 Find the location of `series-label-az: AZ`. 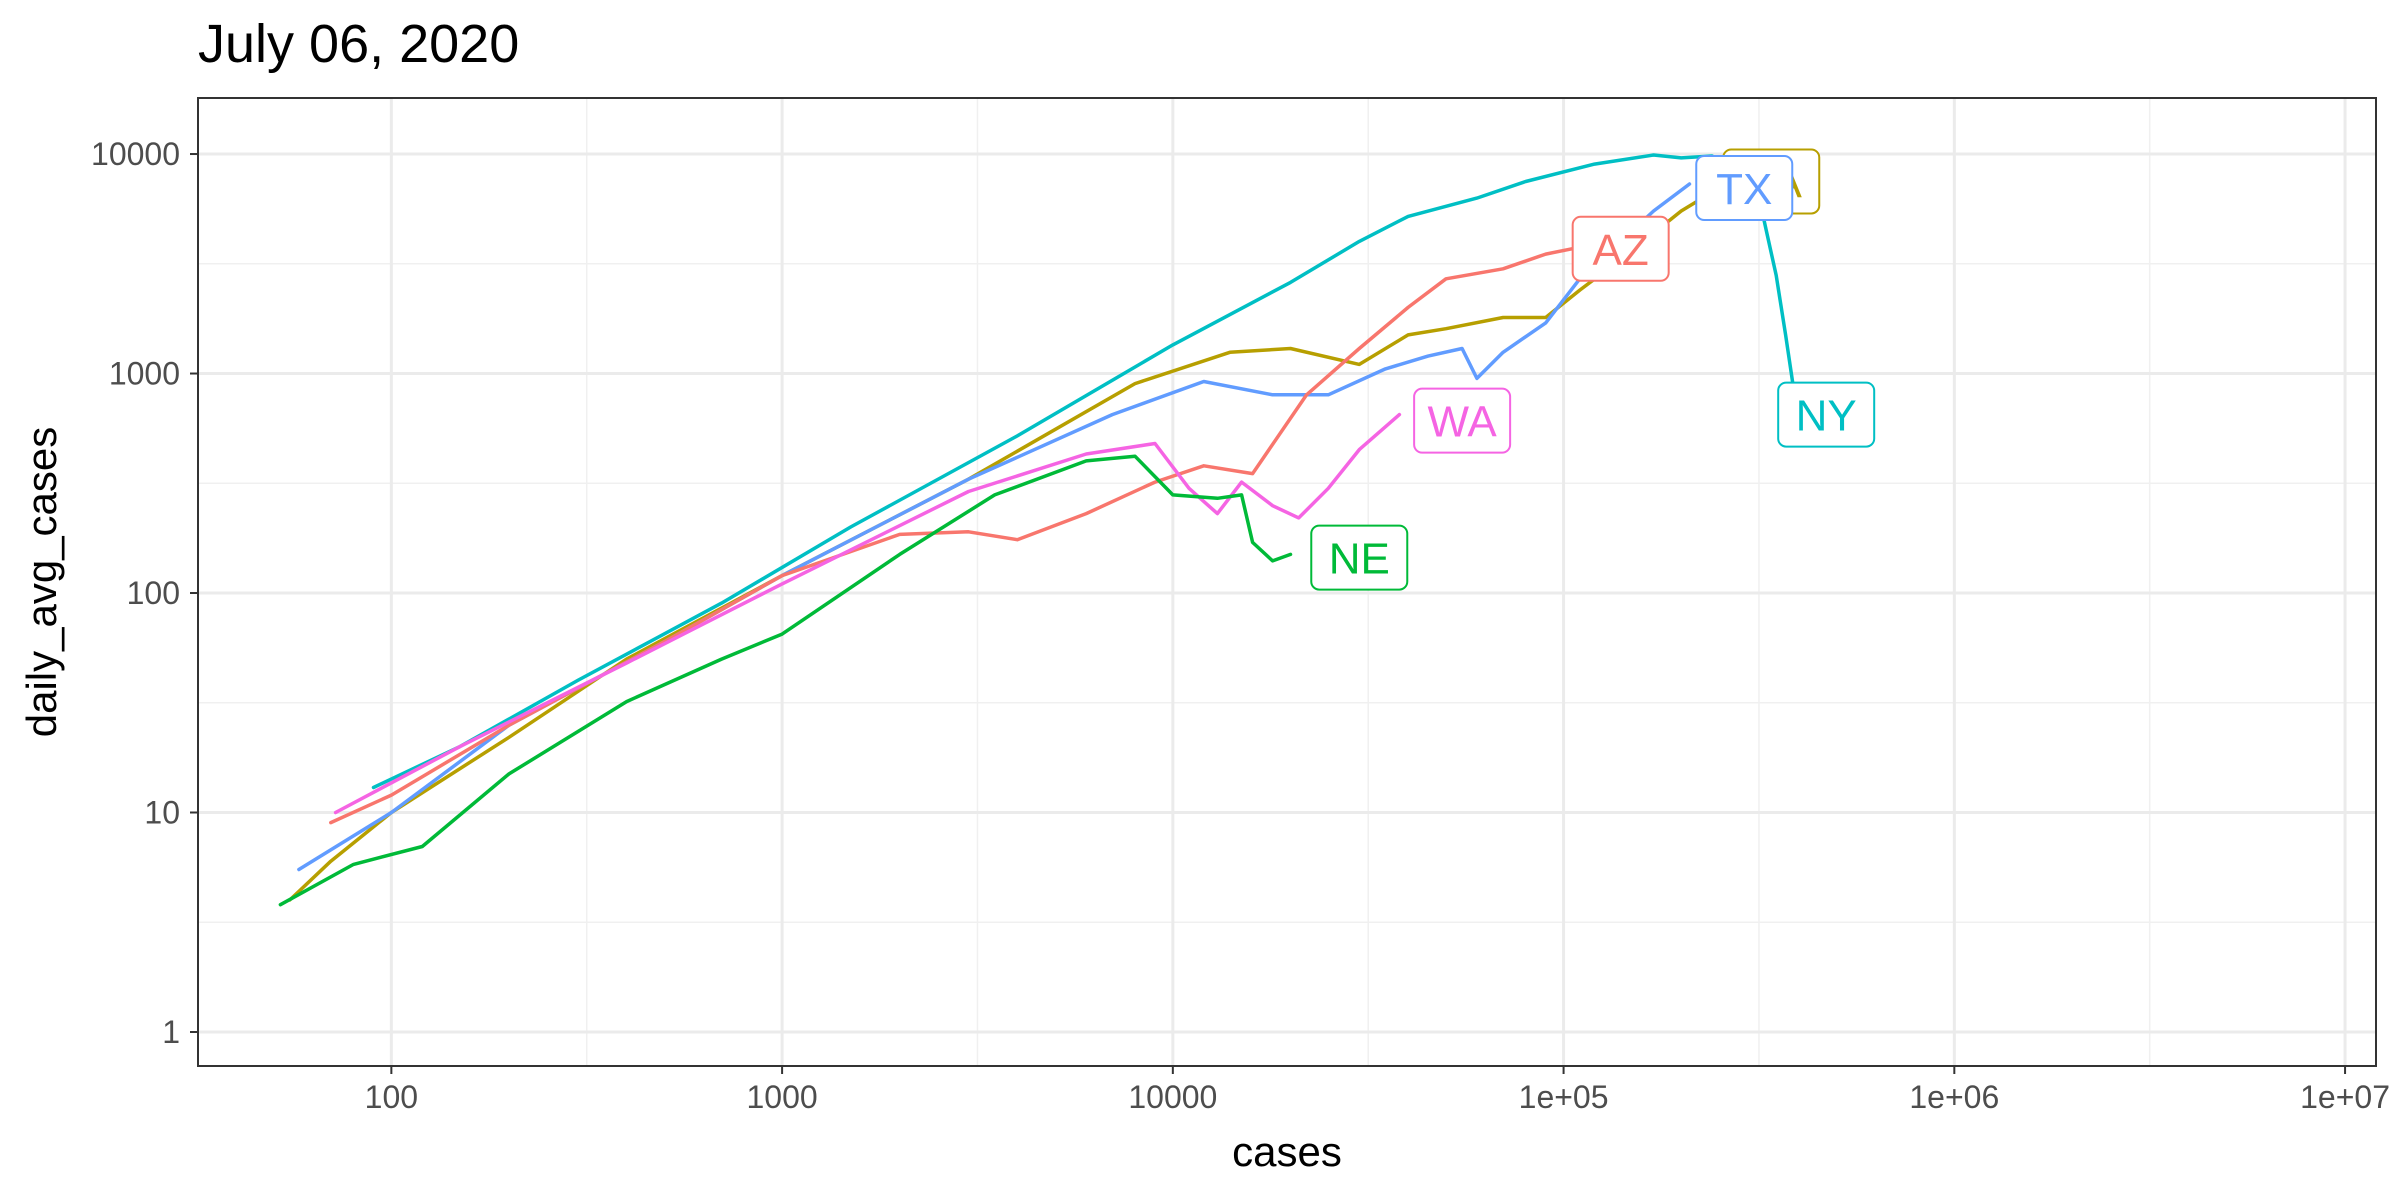

series-label-az: AZ is located at coordinates (1620, 248).